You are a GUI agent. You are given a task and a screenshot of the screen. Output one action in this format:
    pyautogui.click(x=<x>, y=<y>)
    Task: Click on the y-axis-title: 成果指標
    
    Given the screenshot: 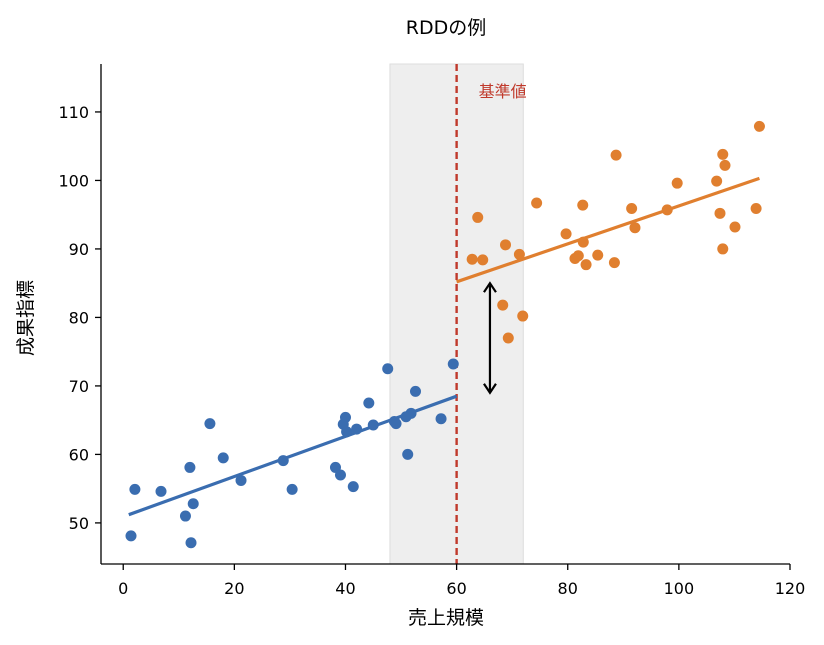 What is the action you would take?
    pyautogui.click(x=26, y=318)
    